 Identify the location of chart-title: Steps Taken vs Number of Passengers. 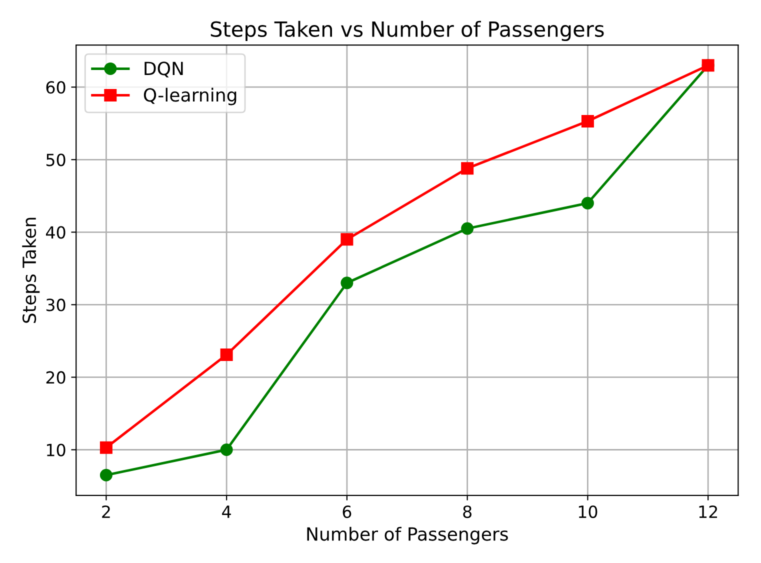
(407, 31).